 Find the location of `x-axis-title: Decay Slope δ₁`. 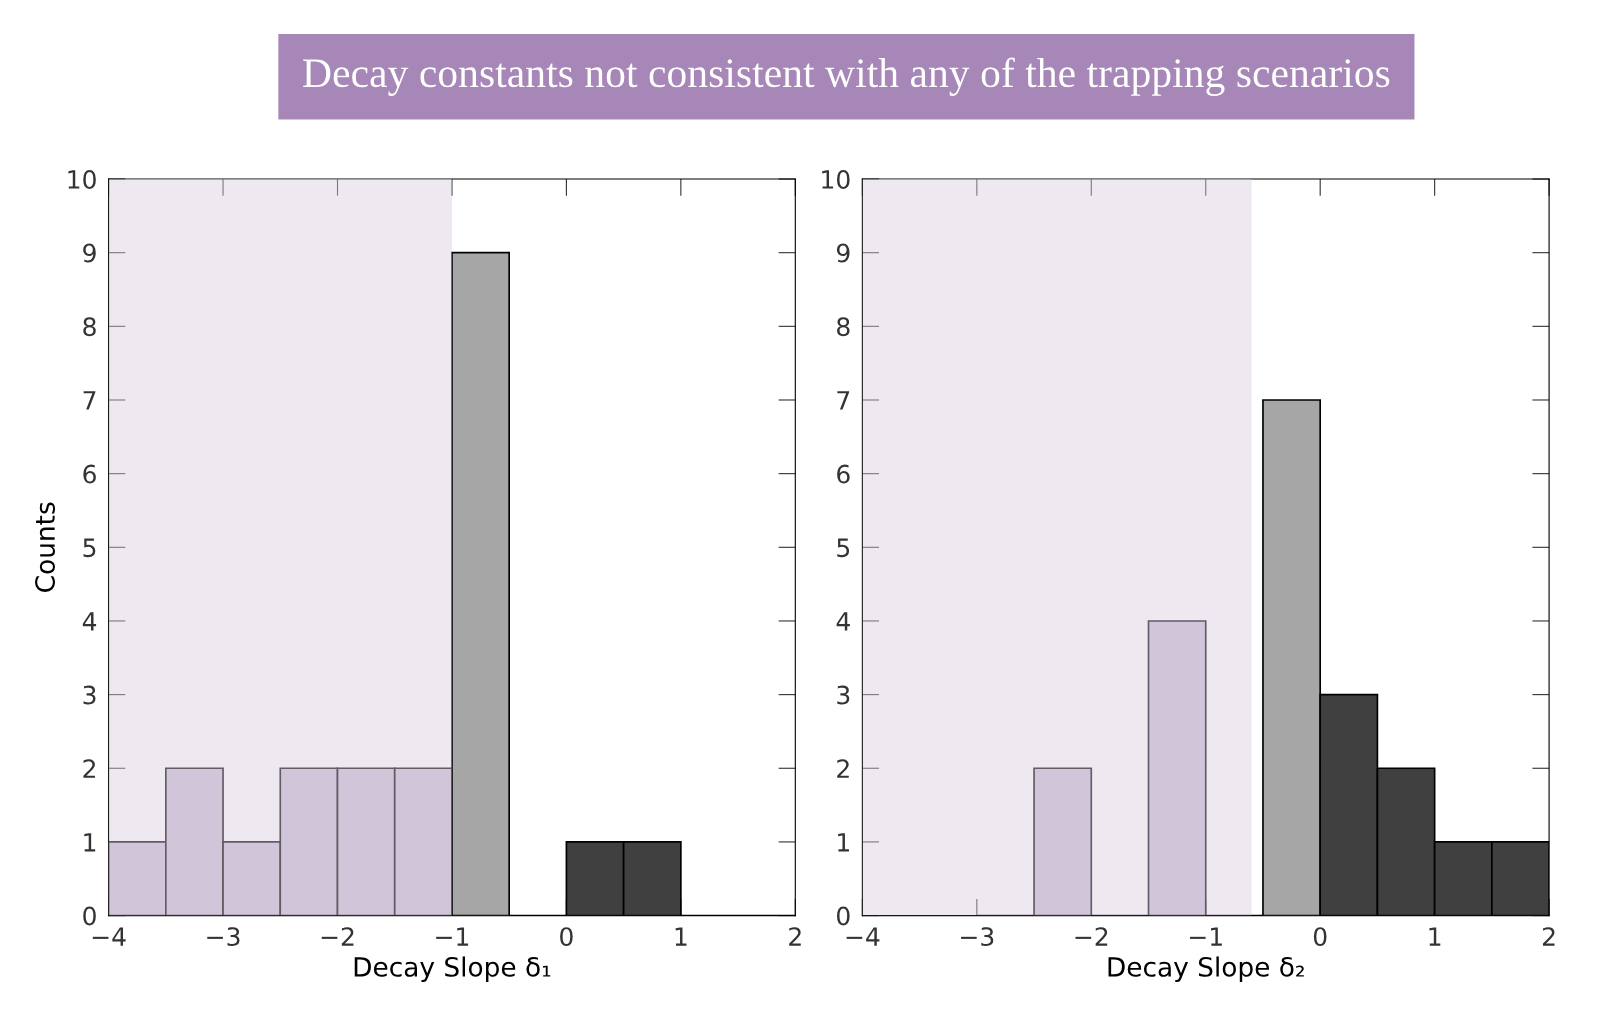

x-axis-title: Decay Slope δ₁ is located at coordinates (452, 969).